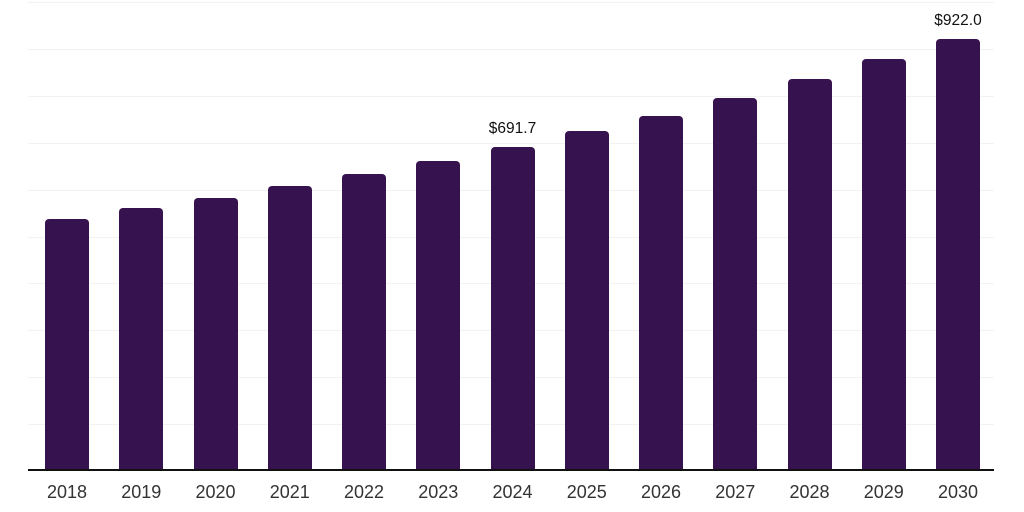 This screenshot has height=512, width=1024. What do you see at coordinates (141, 492) in the screenshot?
I see `x-tick-label-2019: 2019` at bounding box center [141, 492].